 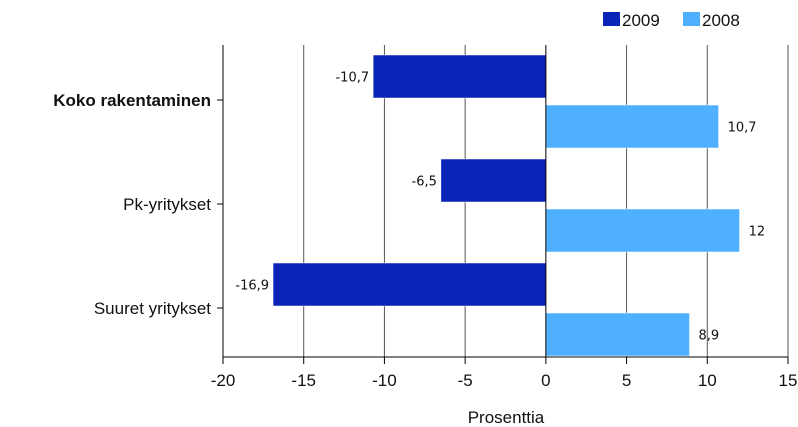 What do you see at coordinates (626, 380) in the screenshot?
I see `x-tick-label: 5` at bounding box center [626, 380].